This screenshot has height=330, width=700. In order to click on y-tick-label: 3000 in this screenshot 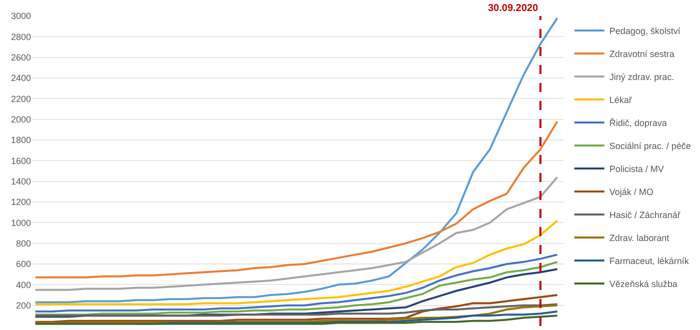, I will do `click(20, 16)`.